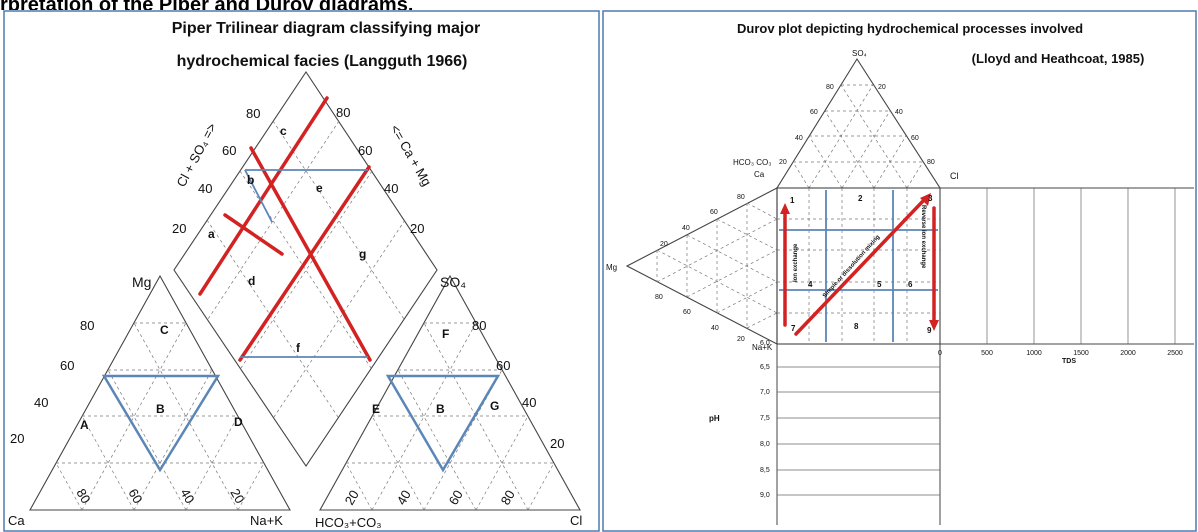  I want to click on cation-tick-80: 80, so click(87, 325).